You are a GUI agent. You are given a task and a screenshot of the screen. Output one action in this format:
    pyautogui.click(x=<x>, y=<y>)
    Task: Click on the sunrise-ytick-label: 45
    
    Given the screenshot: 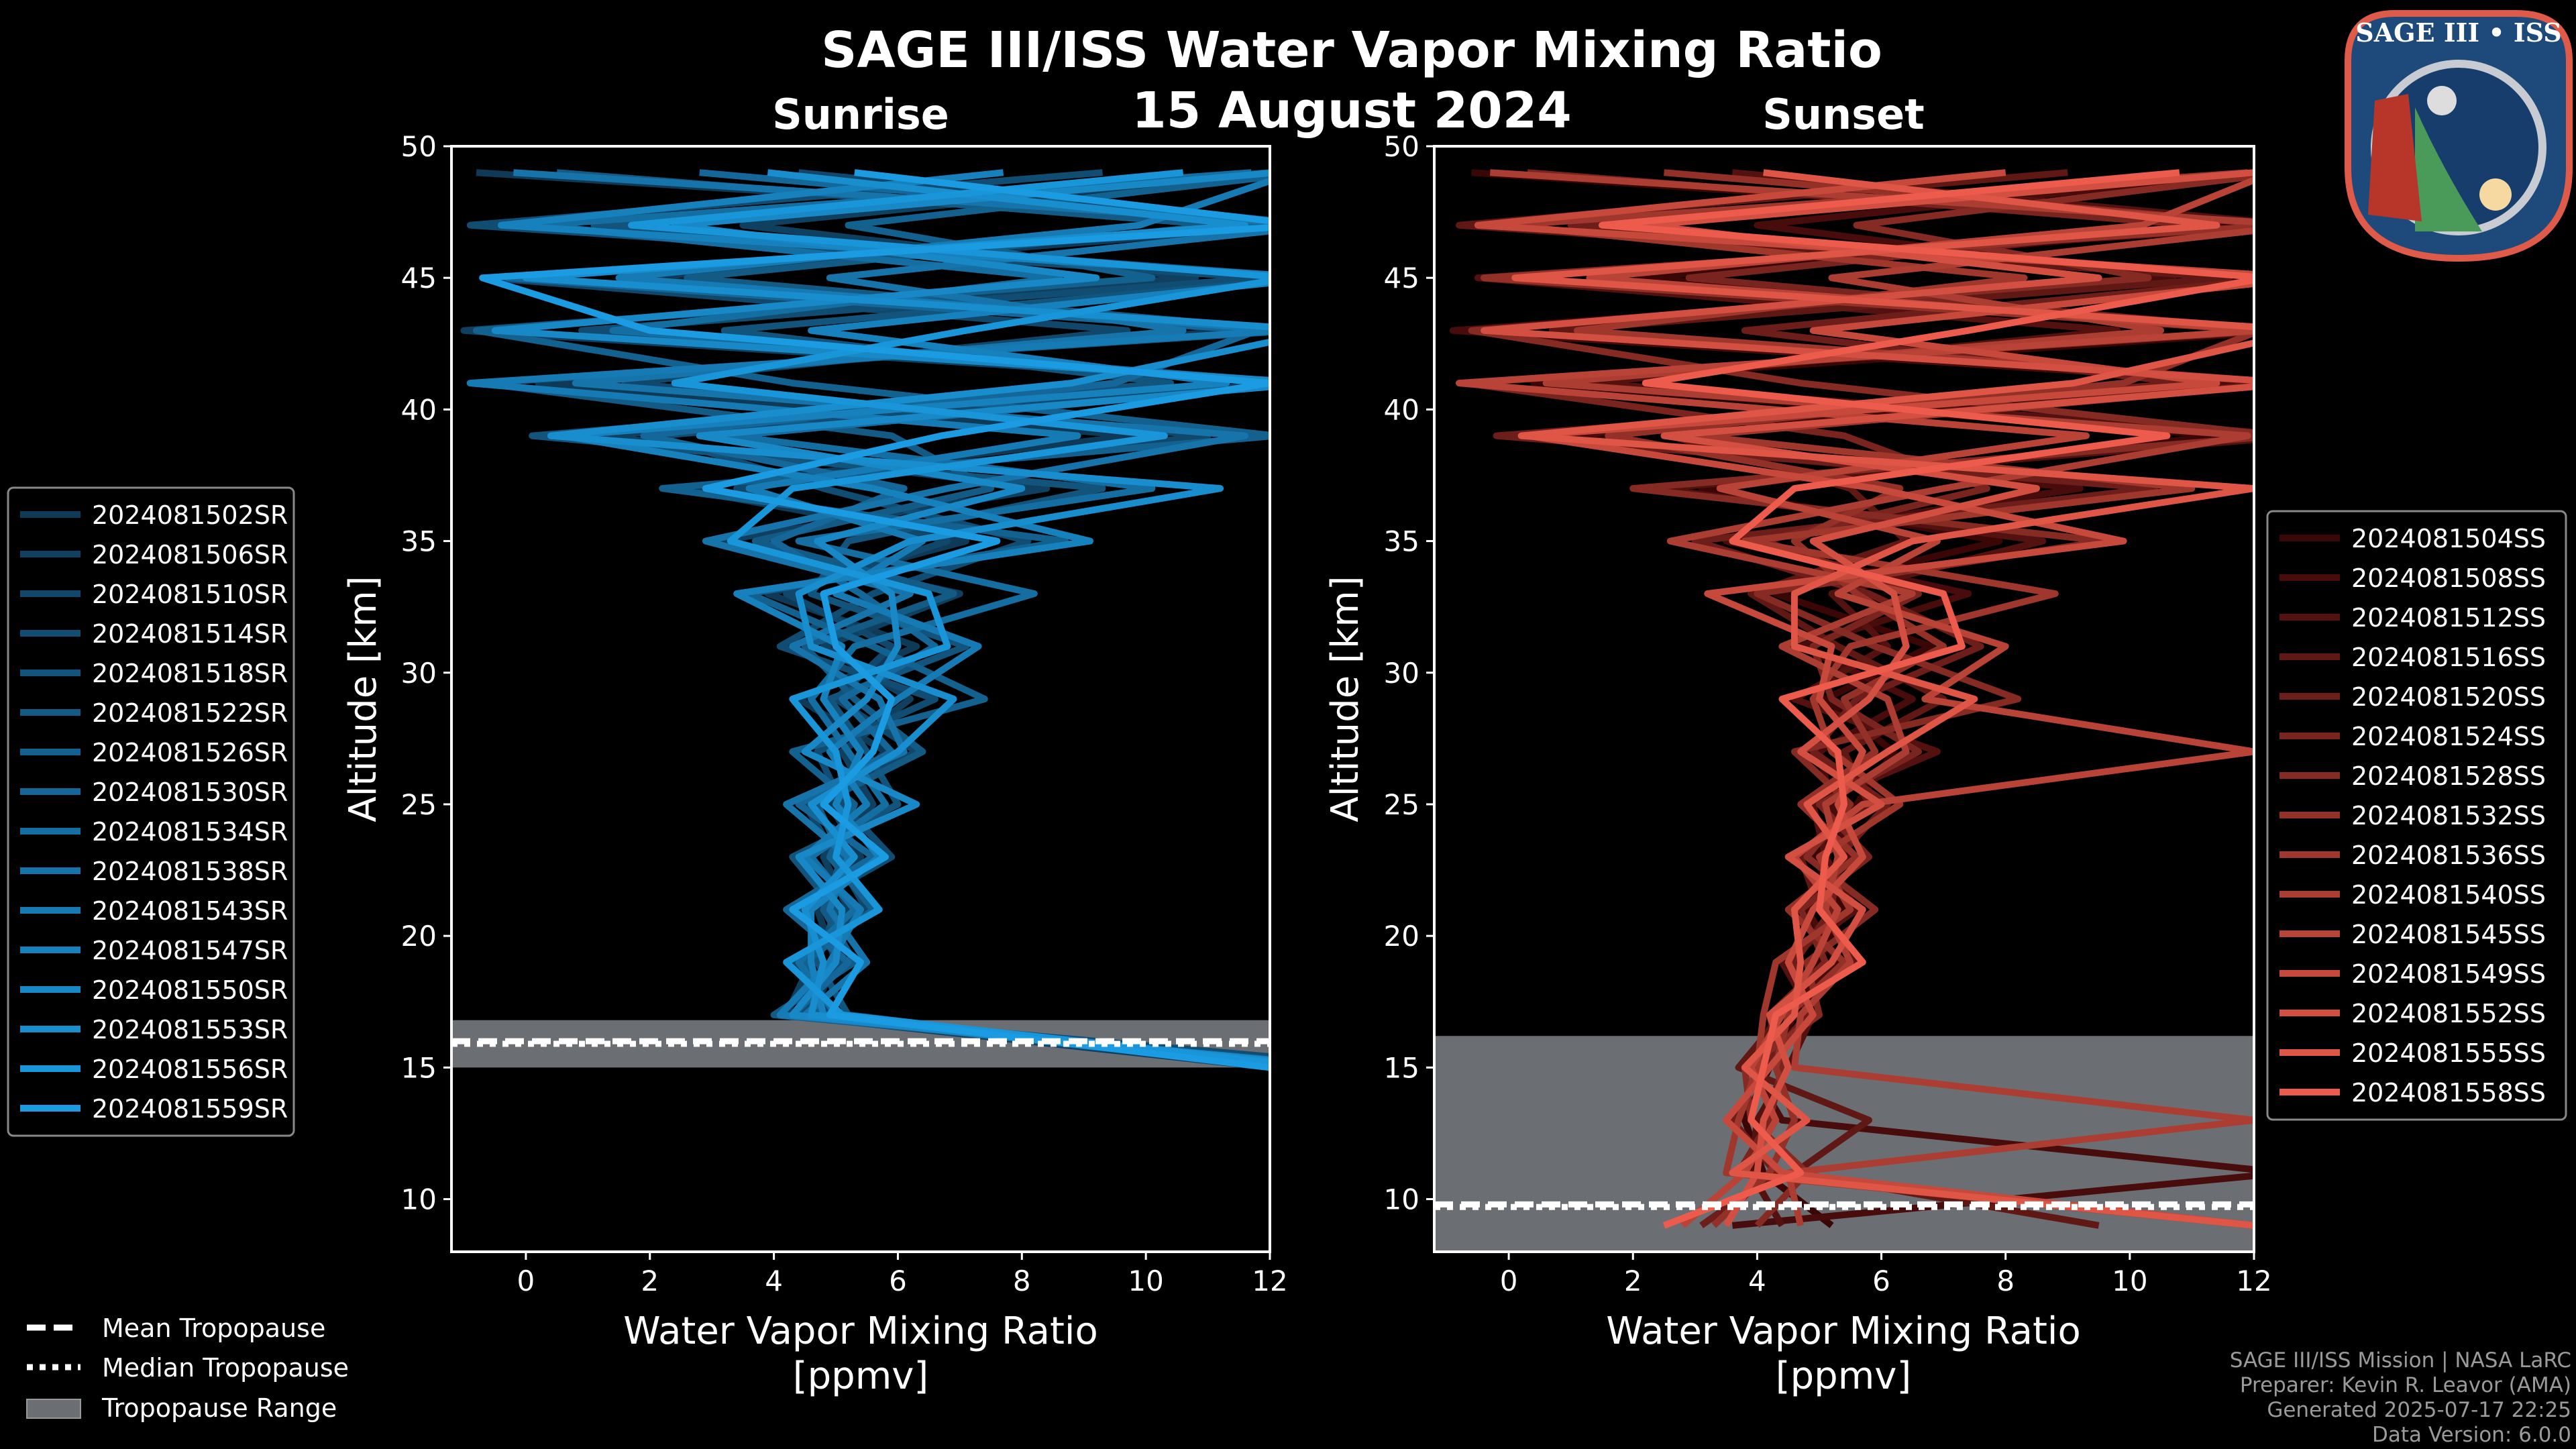 What is the action you would take?
    pyautogui.click(x=419, y=278)
    